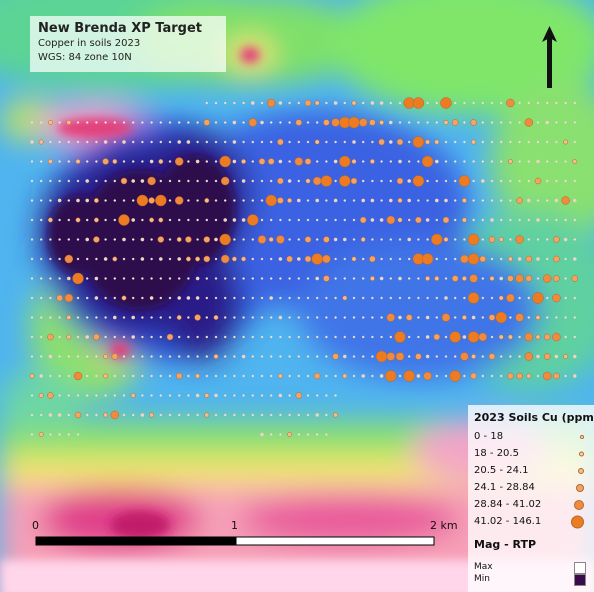  I want to click on map-projection: WGS: 84 zone 10N, so click(85, 57).